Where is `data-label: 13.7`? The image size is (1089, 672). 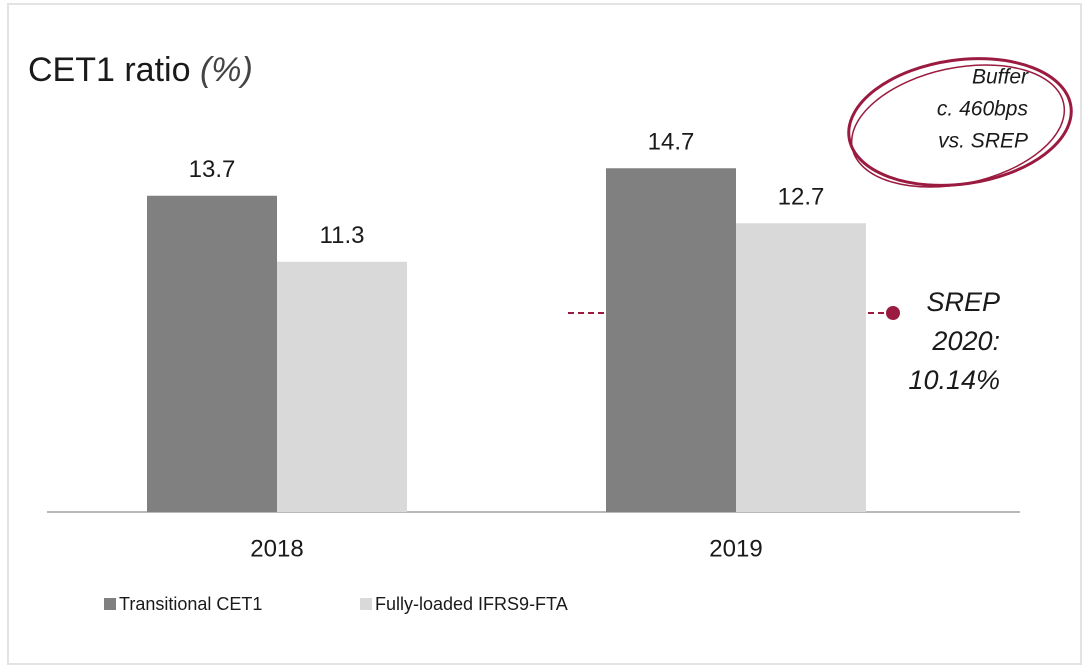 data-label: 13.7 is located at coordinates (212, 169).